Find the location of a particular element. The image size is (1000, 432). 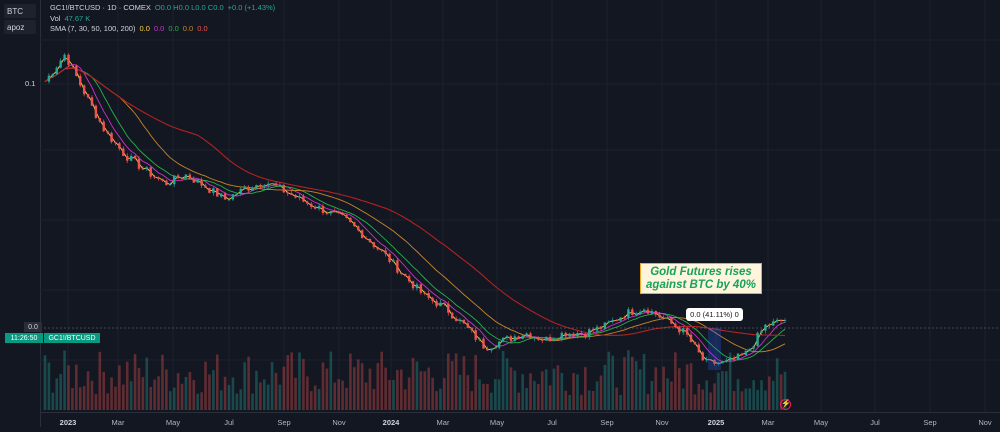

change-value: +0.0 (+1.43%) is located at coordinates (251, 7).